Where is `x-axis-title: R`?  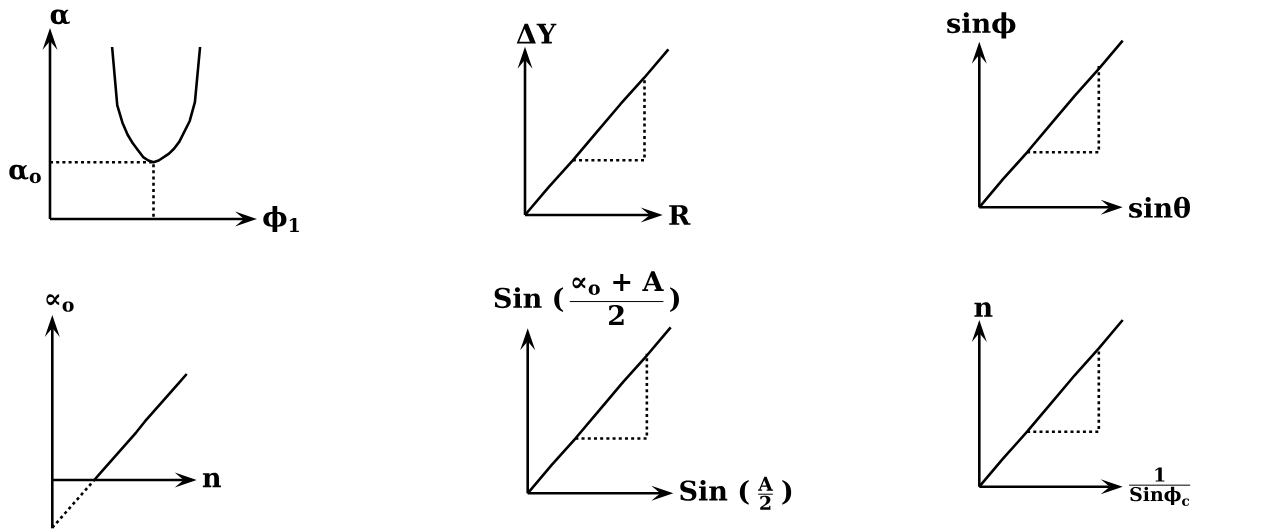
x-axis-title: R is located at coordinates (680, 215).